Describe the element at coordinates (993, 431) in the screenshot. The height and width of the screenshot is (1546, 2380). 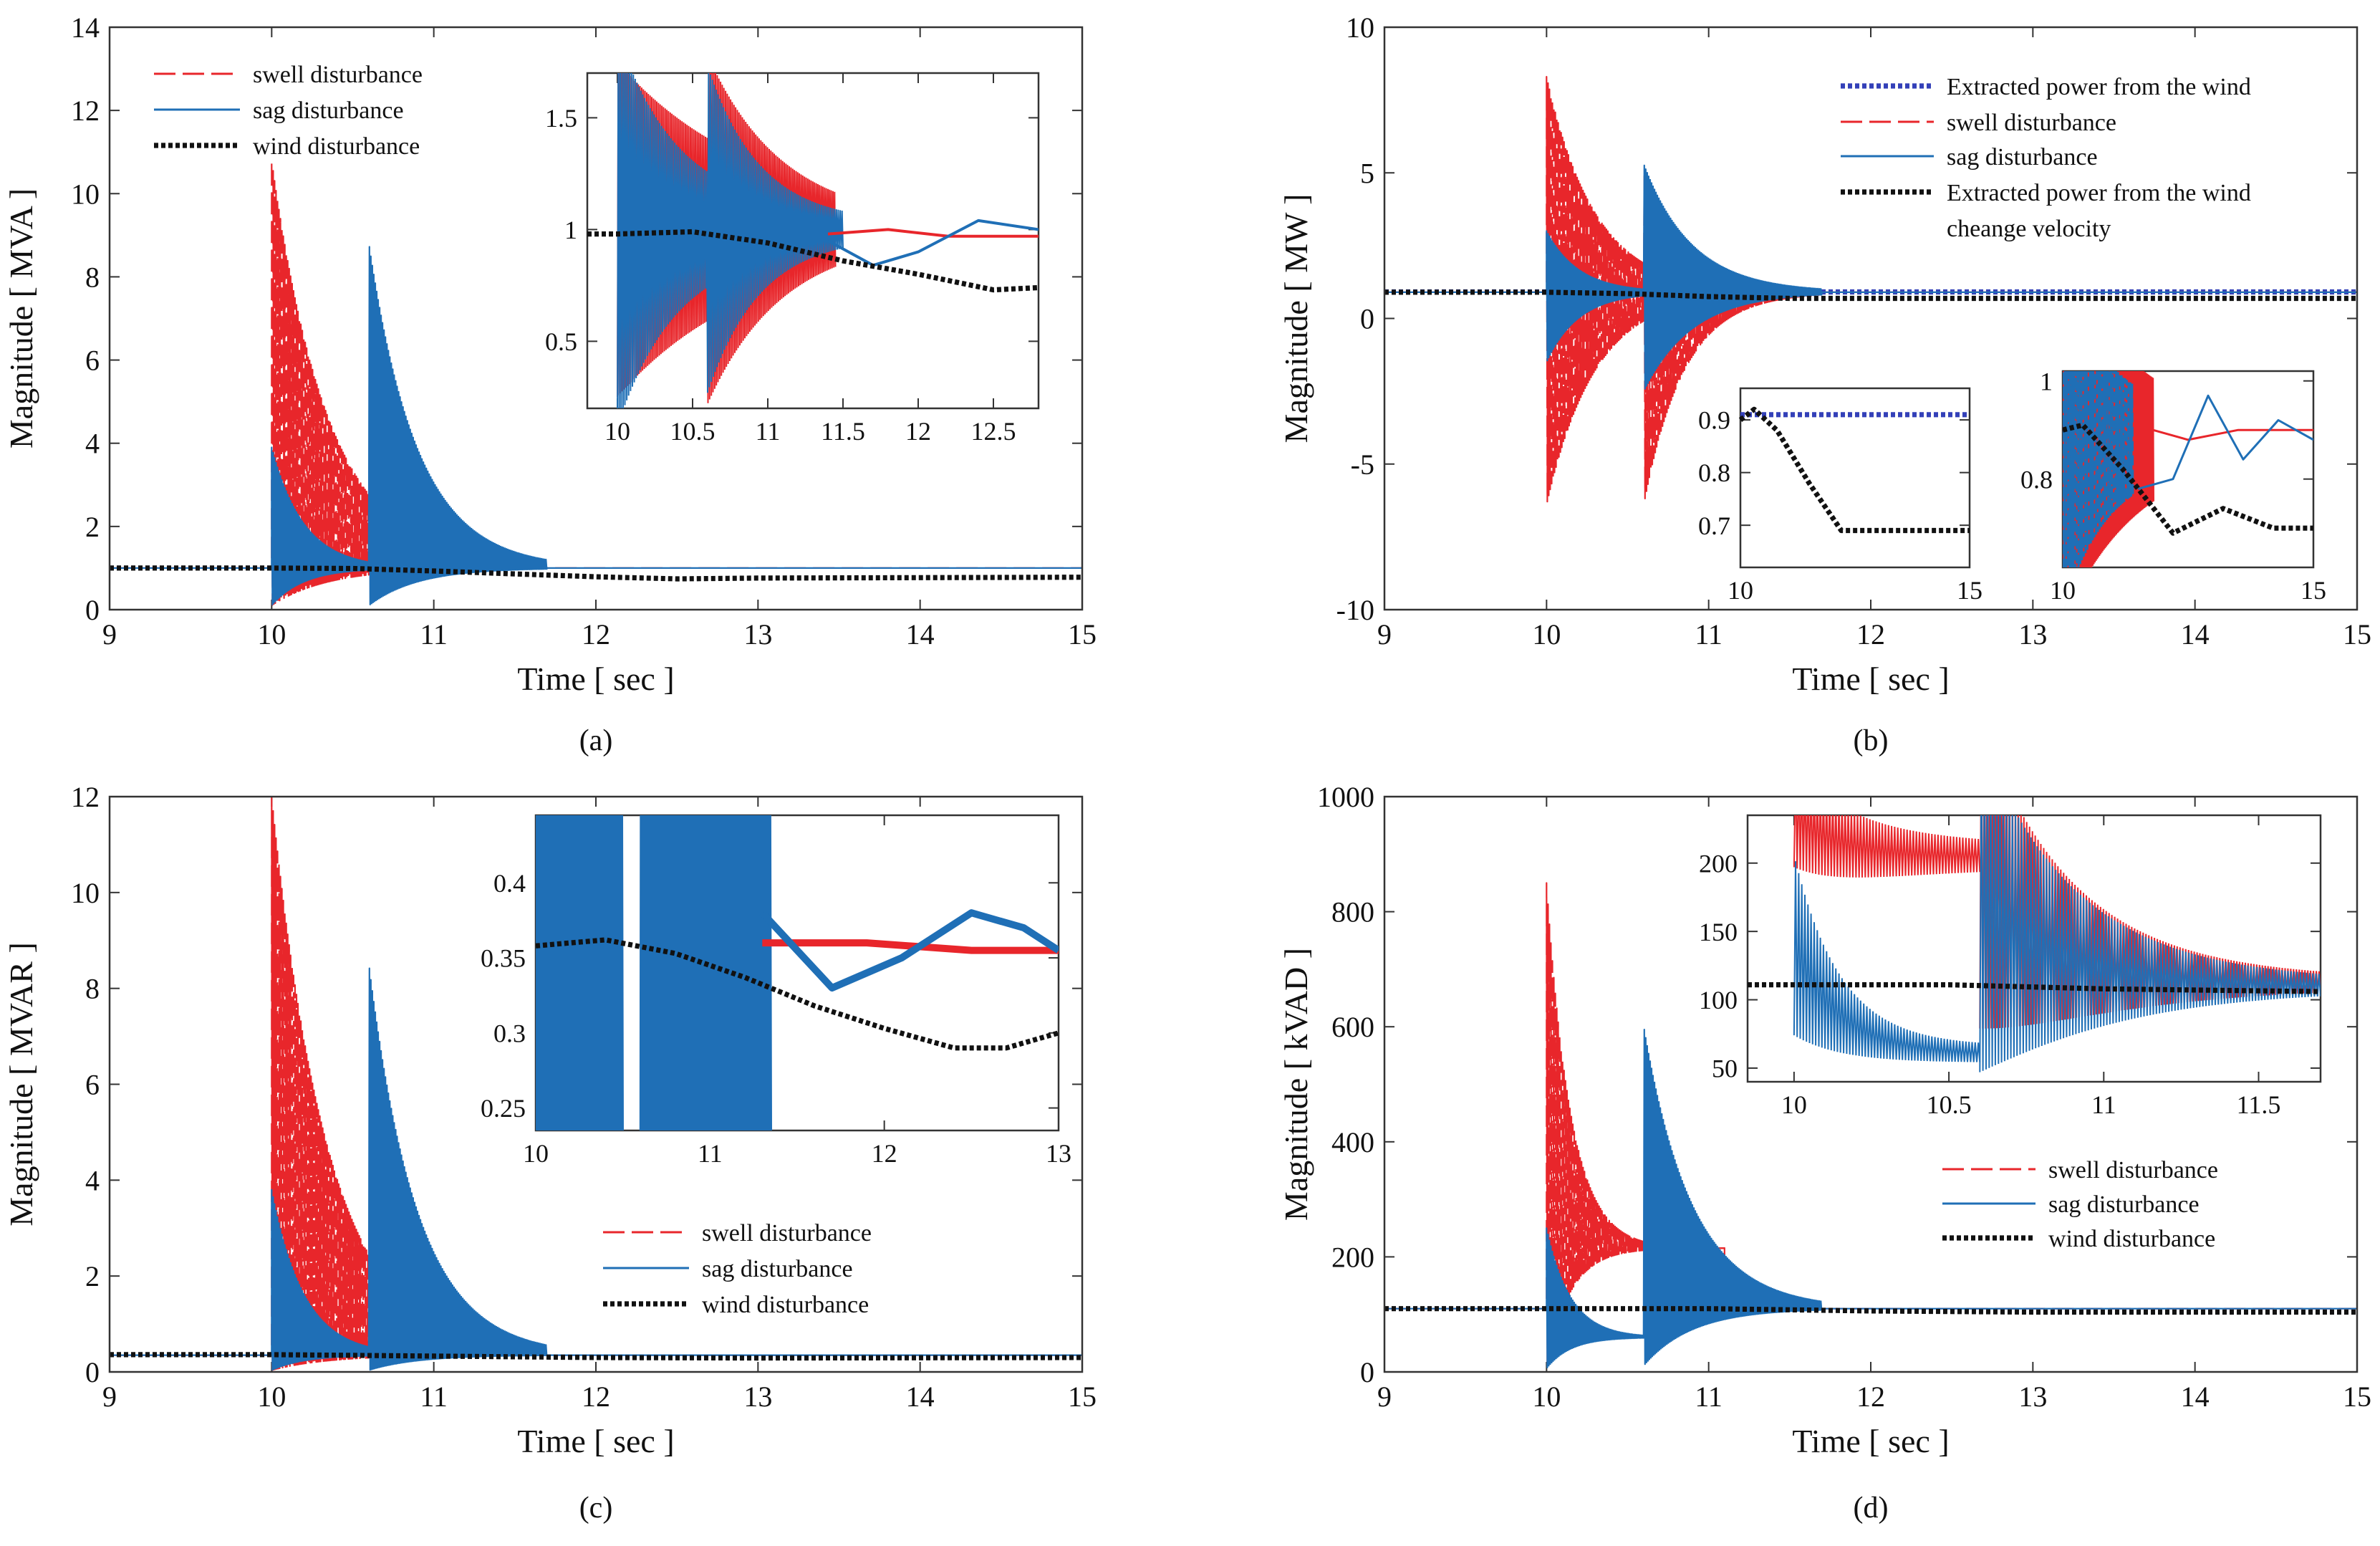
I see `x-tick-label: 12.5` at that location.